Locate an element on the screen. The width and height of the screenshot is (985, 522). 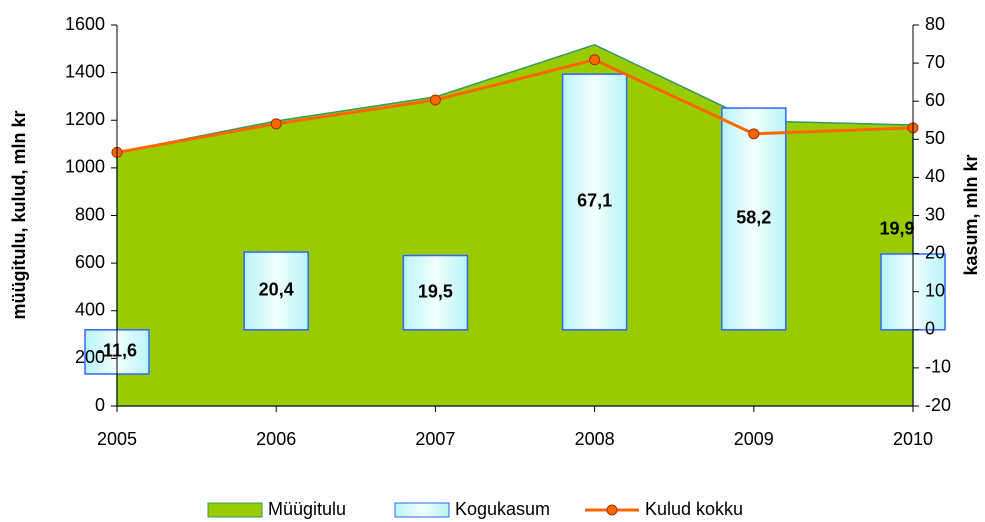
y2-tick-label: 70 is located at coordinates (935, 62).